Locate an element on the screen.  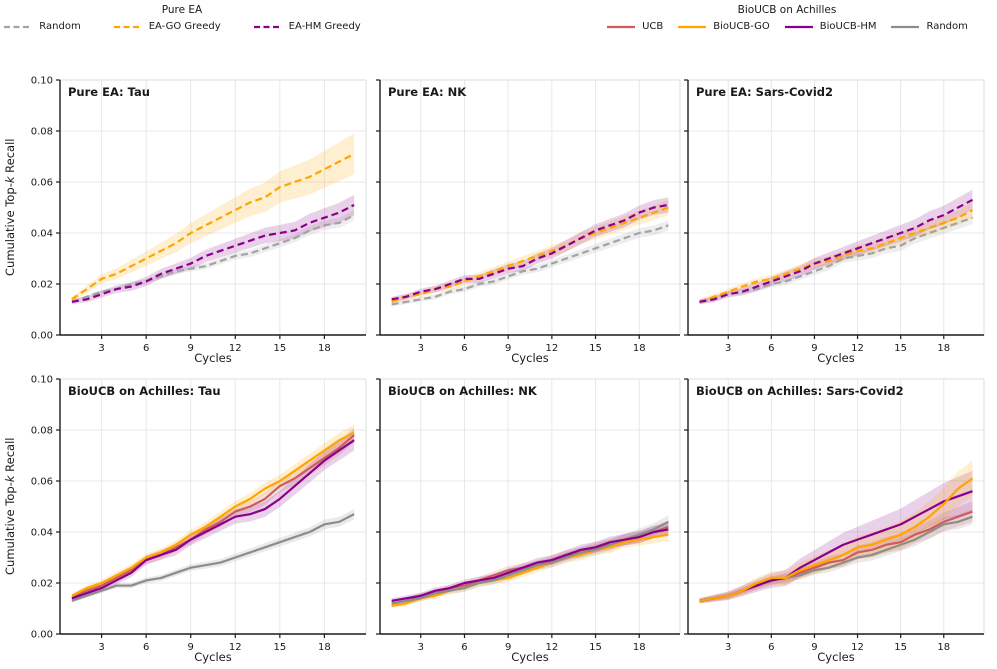
legend-entry-label: BioUCB-HM is located at coordinates (848, 26).